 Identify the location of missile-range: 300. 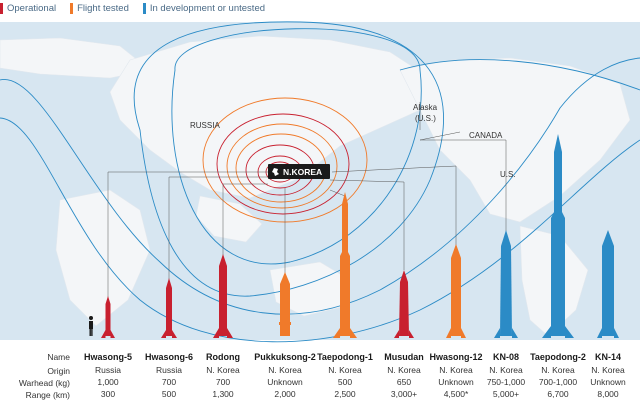
(108, 394).